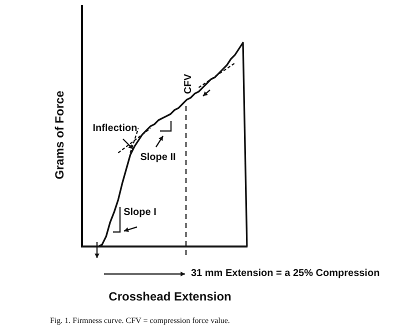  What do you see at coordinates (158, 157) in the screenshot?
I see `annotation: Slope II` at bounding box center [158, 157].